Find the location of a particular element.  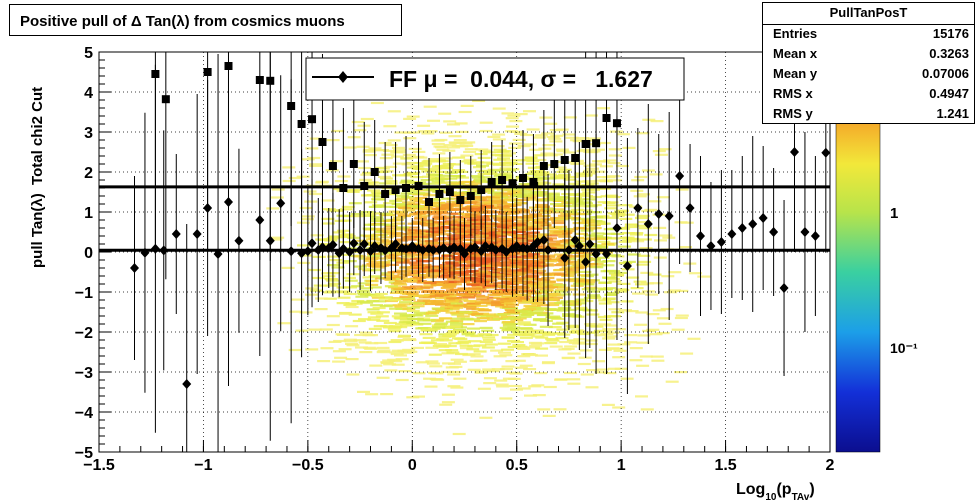

y-tick-label: 5 is located at coordinates (88, 53).